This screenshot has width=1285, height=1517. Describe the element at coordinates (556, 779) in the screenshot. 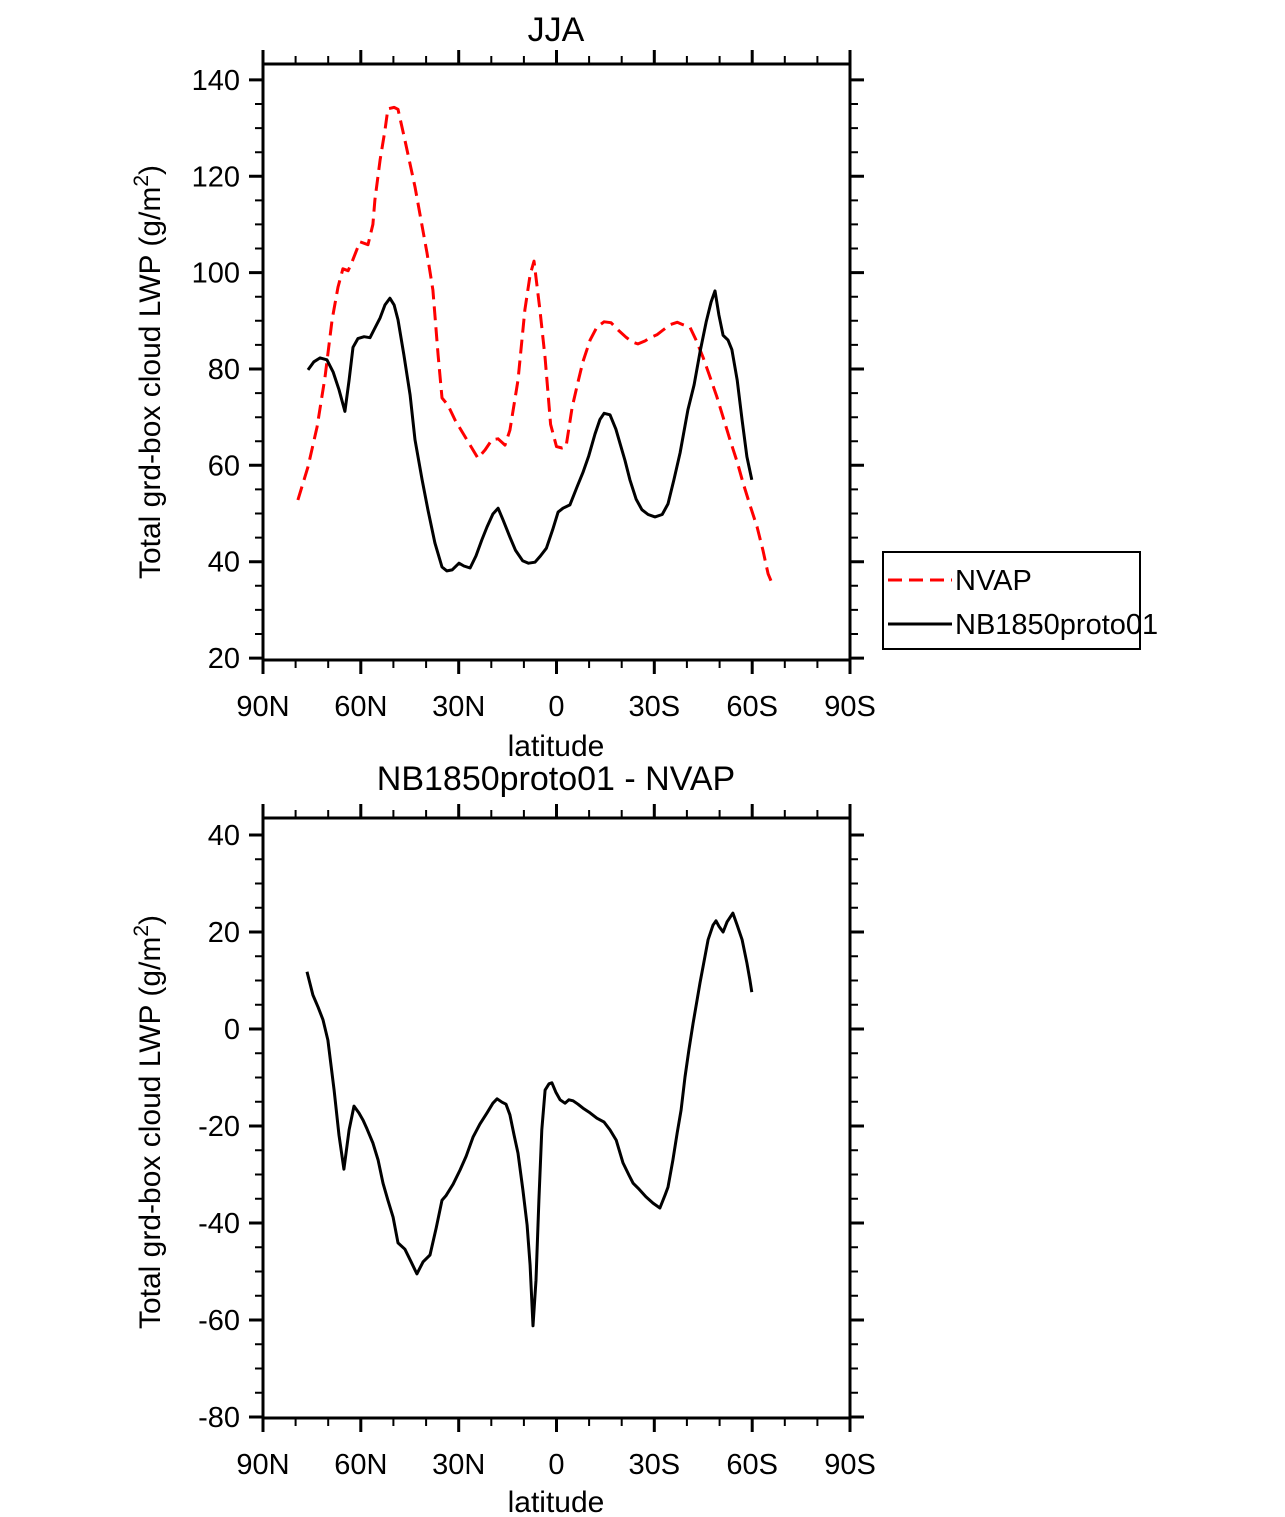

I see `chart-title: NB1850proto01 - NVAP` at that location.